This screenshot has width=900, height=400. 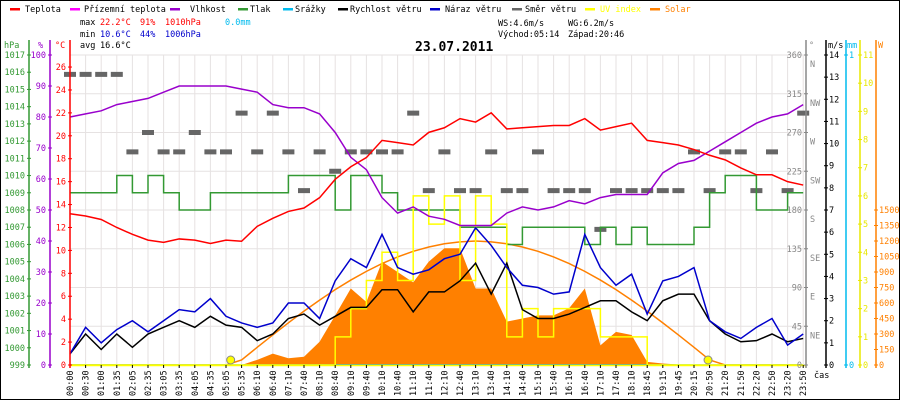 What do you see at coordinates (523, 383) in the screenshot?
I see `x-tick-label: 14:40` at bounding box center [523, 383].